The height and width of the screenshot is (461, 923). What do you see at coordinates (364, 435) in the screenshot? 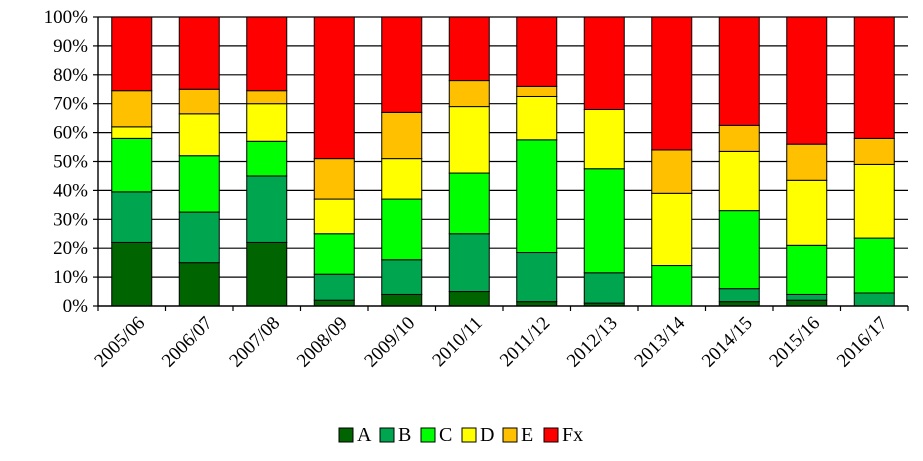
I see `legend-label: A` at bounding box center [364, 435].